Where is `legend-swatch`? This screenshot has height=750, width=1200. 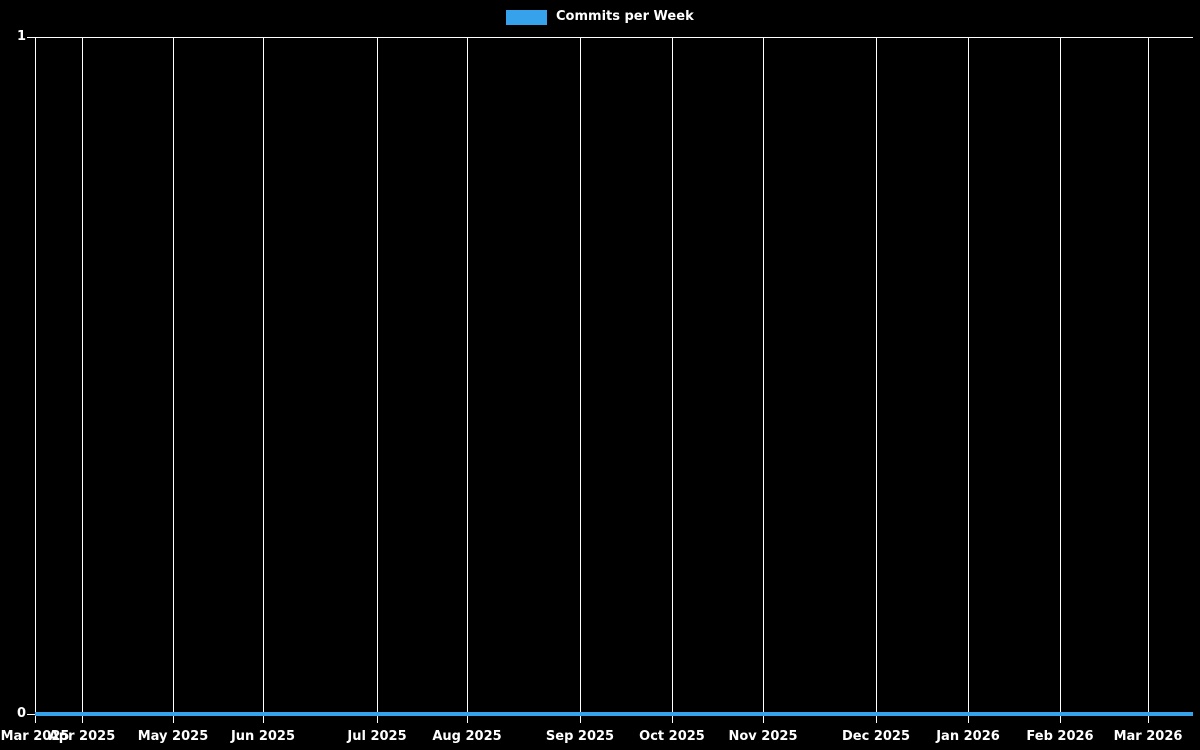 legend-swatch is located at coordinates (526, 17).